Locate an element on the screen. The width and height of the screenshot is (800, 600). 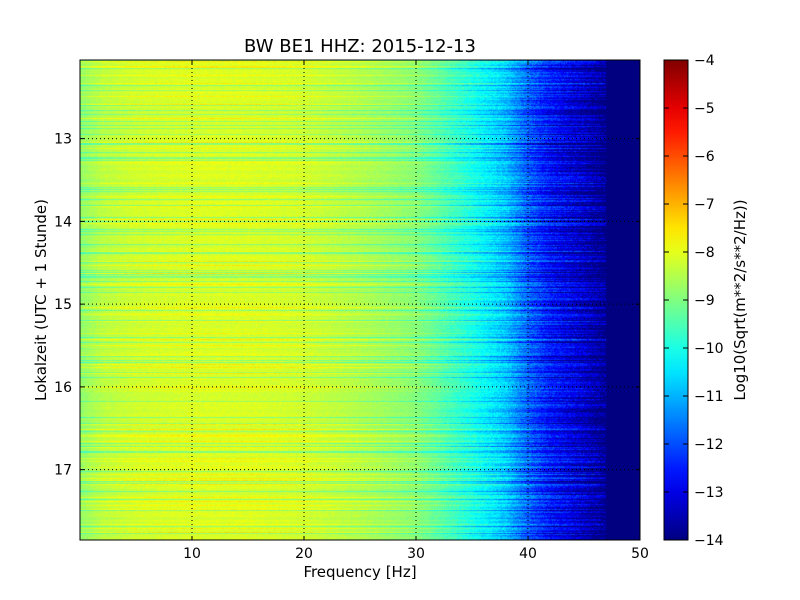
colorbar: −4 −5 −6 −7 −8 −9 −10 −11 −12 −13 −14 is located at coordinates (693, 301).